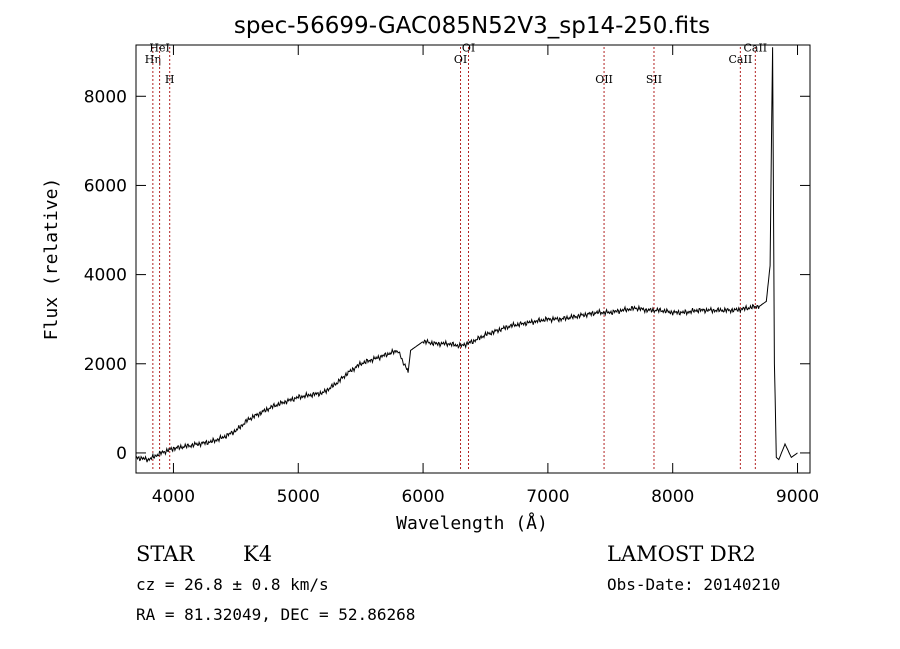  Describe the element at coordinates (173, 497) in the screenshot. I see `x-tick-label-0: 4000` at that location.